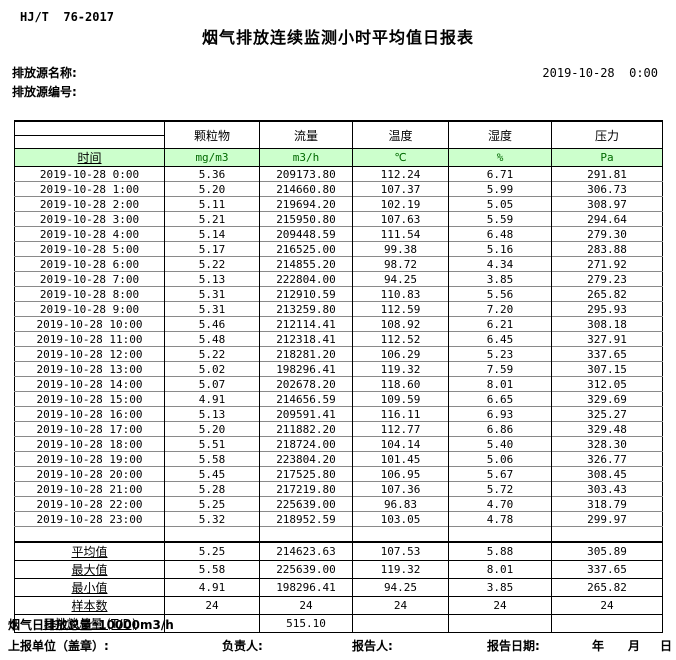  What do you see at coordinates (634, 646) in the screenshot?
I see `month-label: 月` at bounding box center [634, 646].